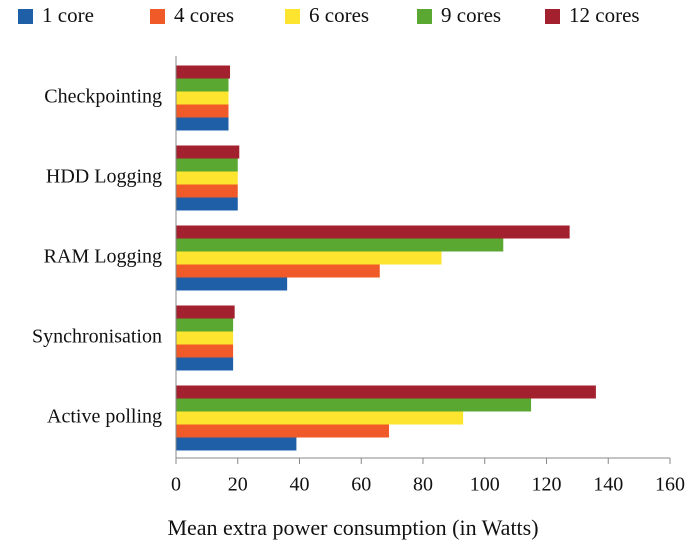 The image size is (693, 550). Describe the element at coordinates (104, 417) in the screenshot. I see `y-tick-label: Active polling` at that location.